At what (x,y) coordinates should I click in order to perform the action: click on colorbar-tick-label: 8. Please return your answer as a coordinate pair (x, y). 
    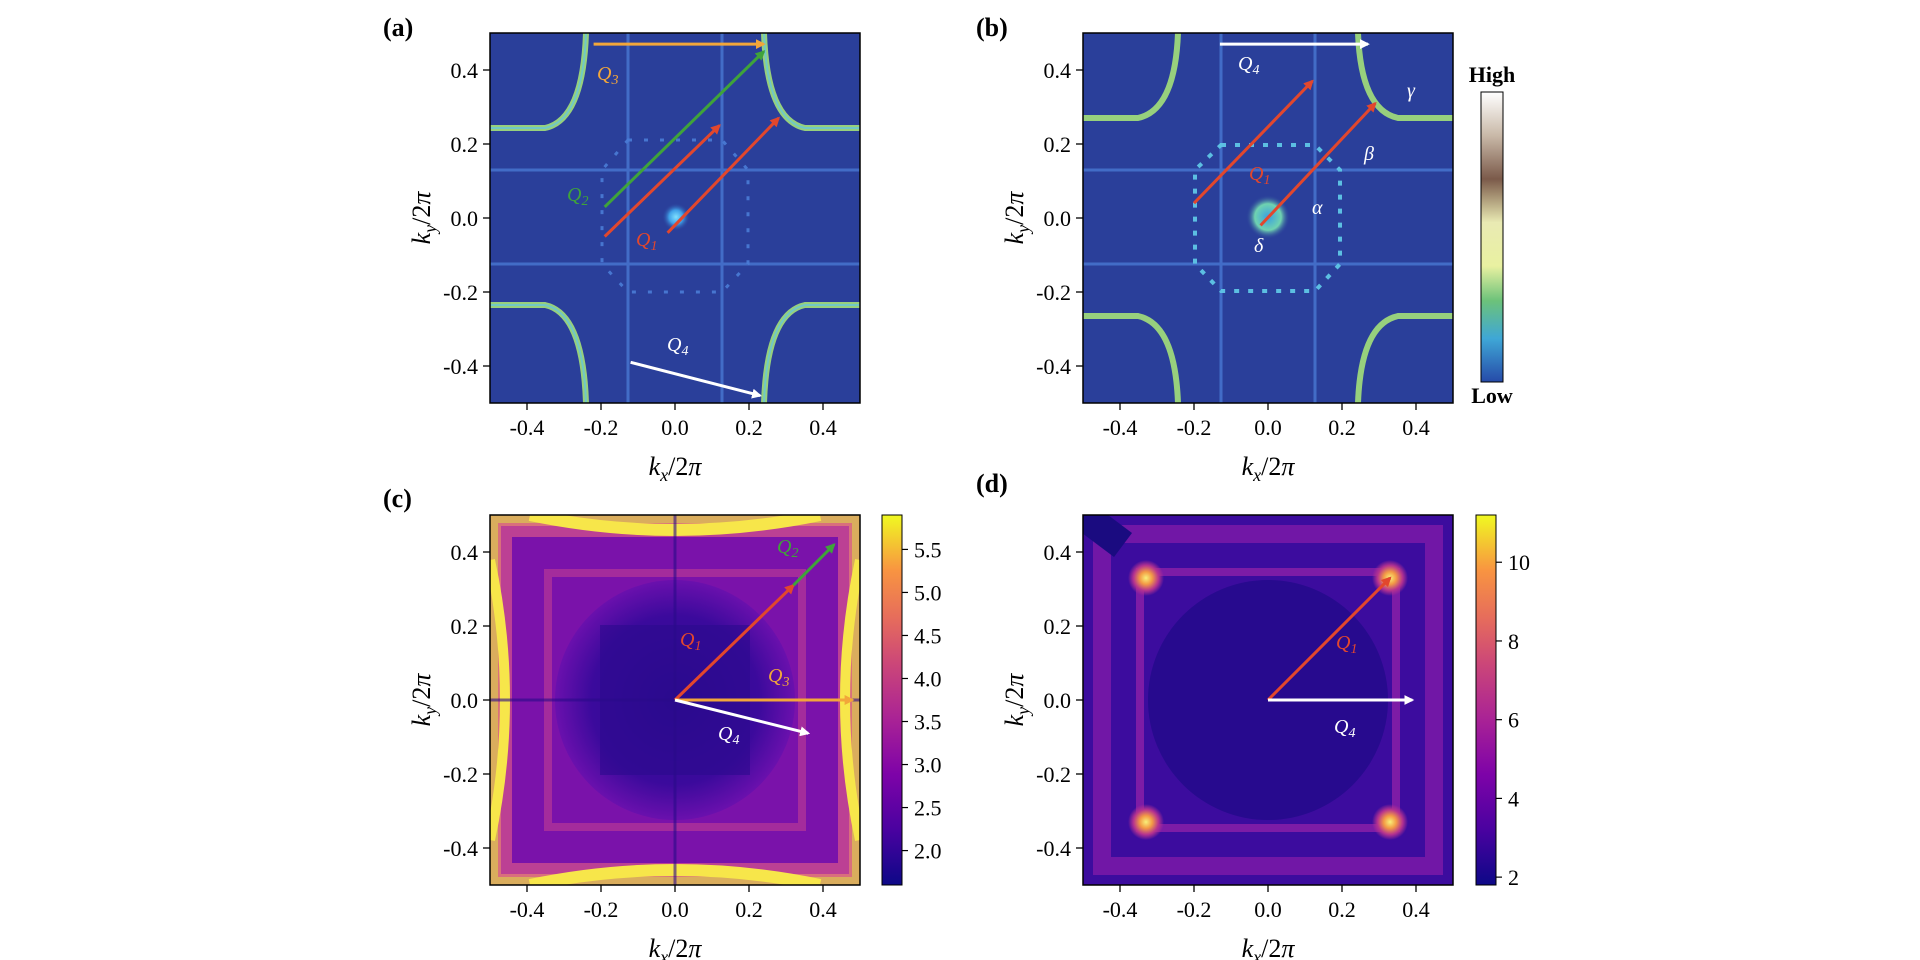
    Looking at the image, I should click on (1513, 641).